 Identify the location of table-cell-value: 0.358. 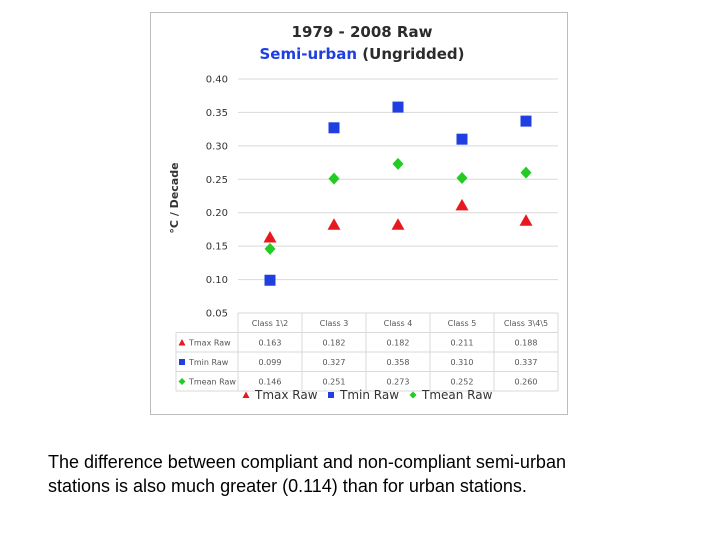
(398, 362).